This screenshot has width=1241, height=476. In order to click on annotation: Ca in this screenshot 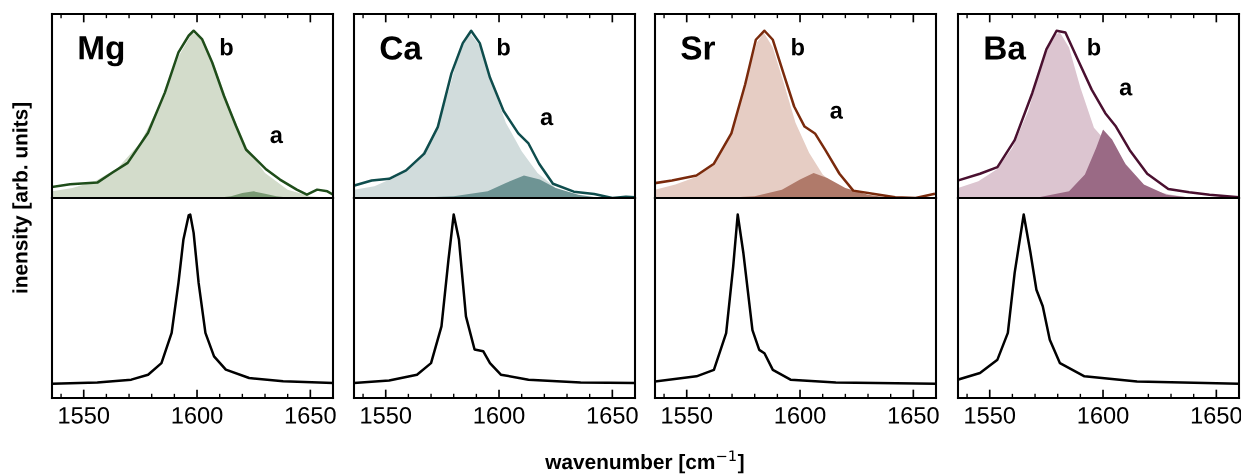, I will do `click(401, 48)`.